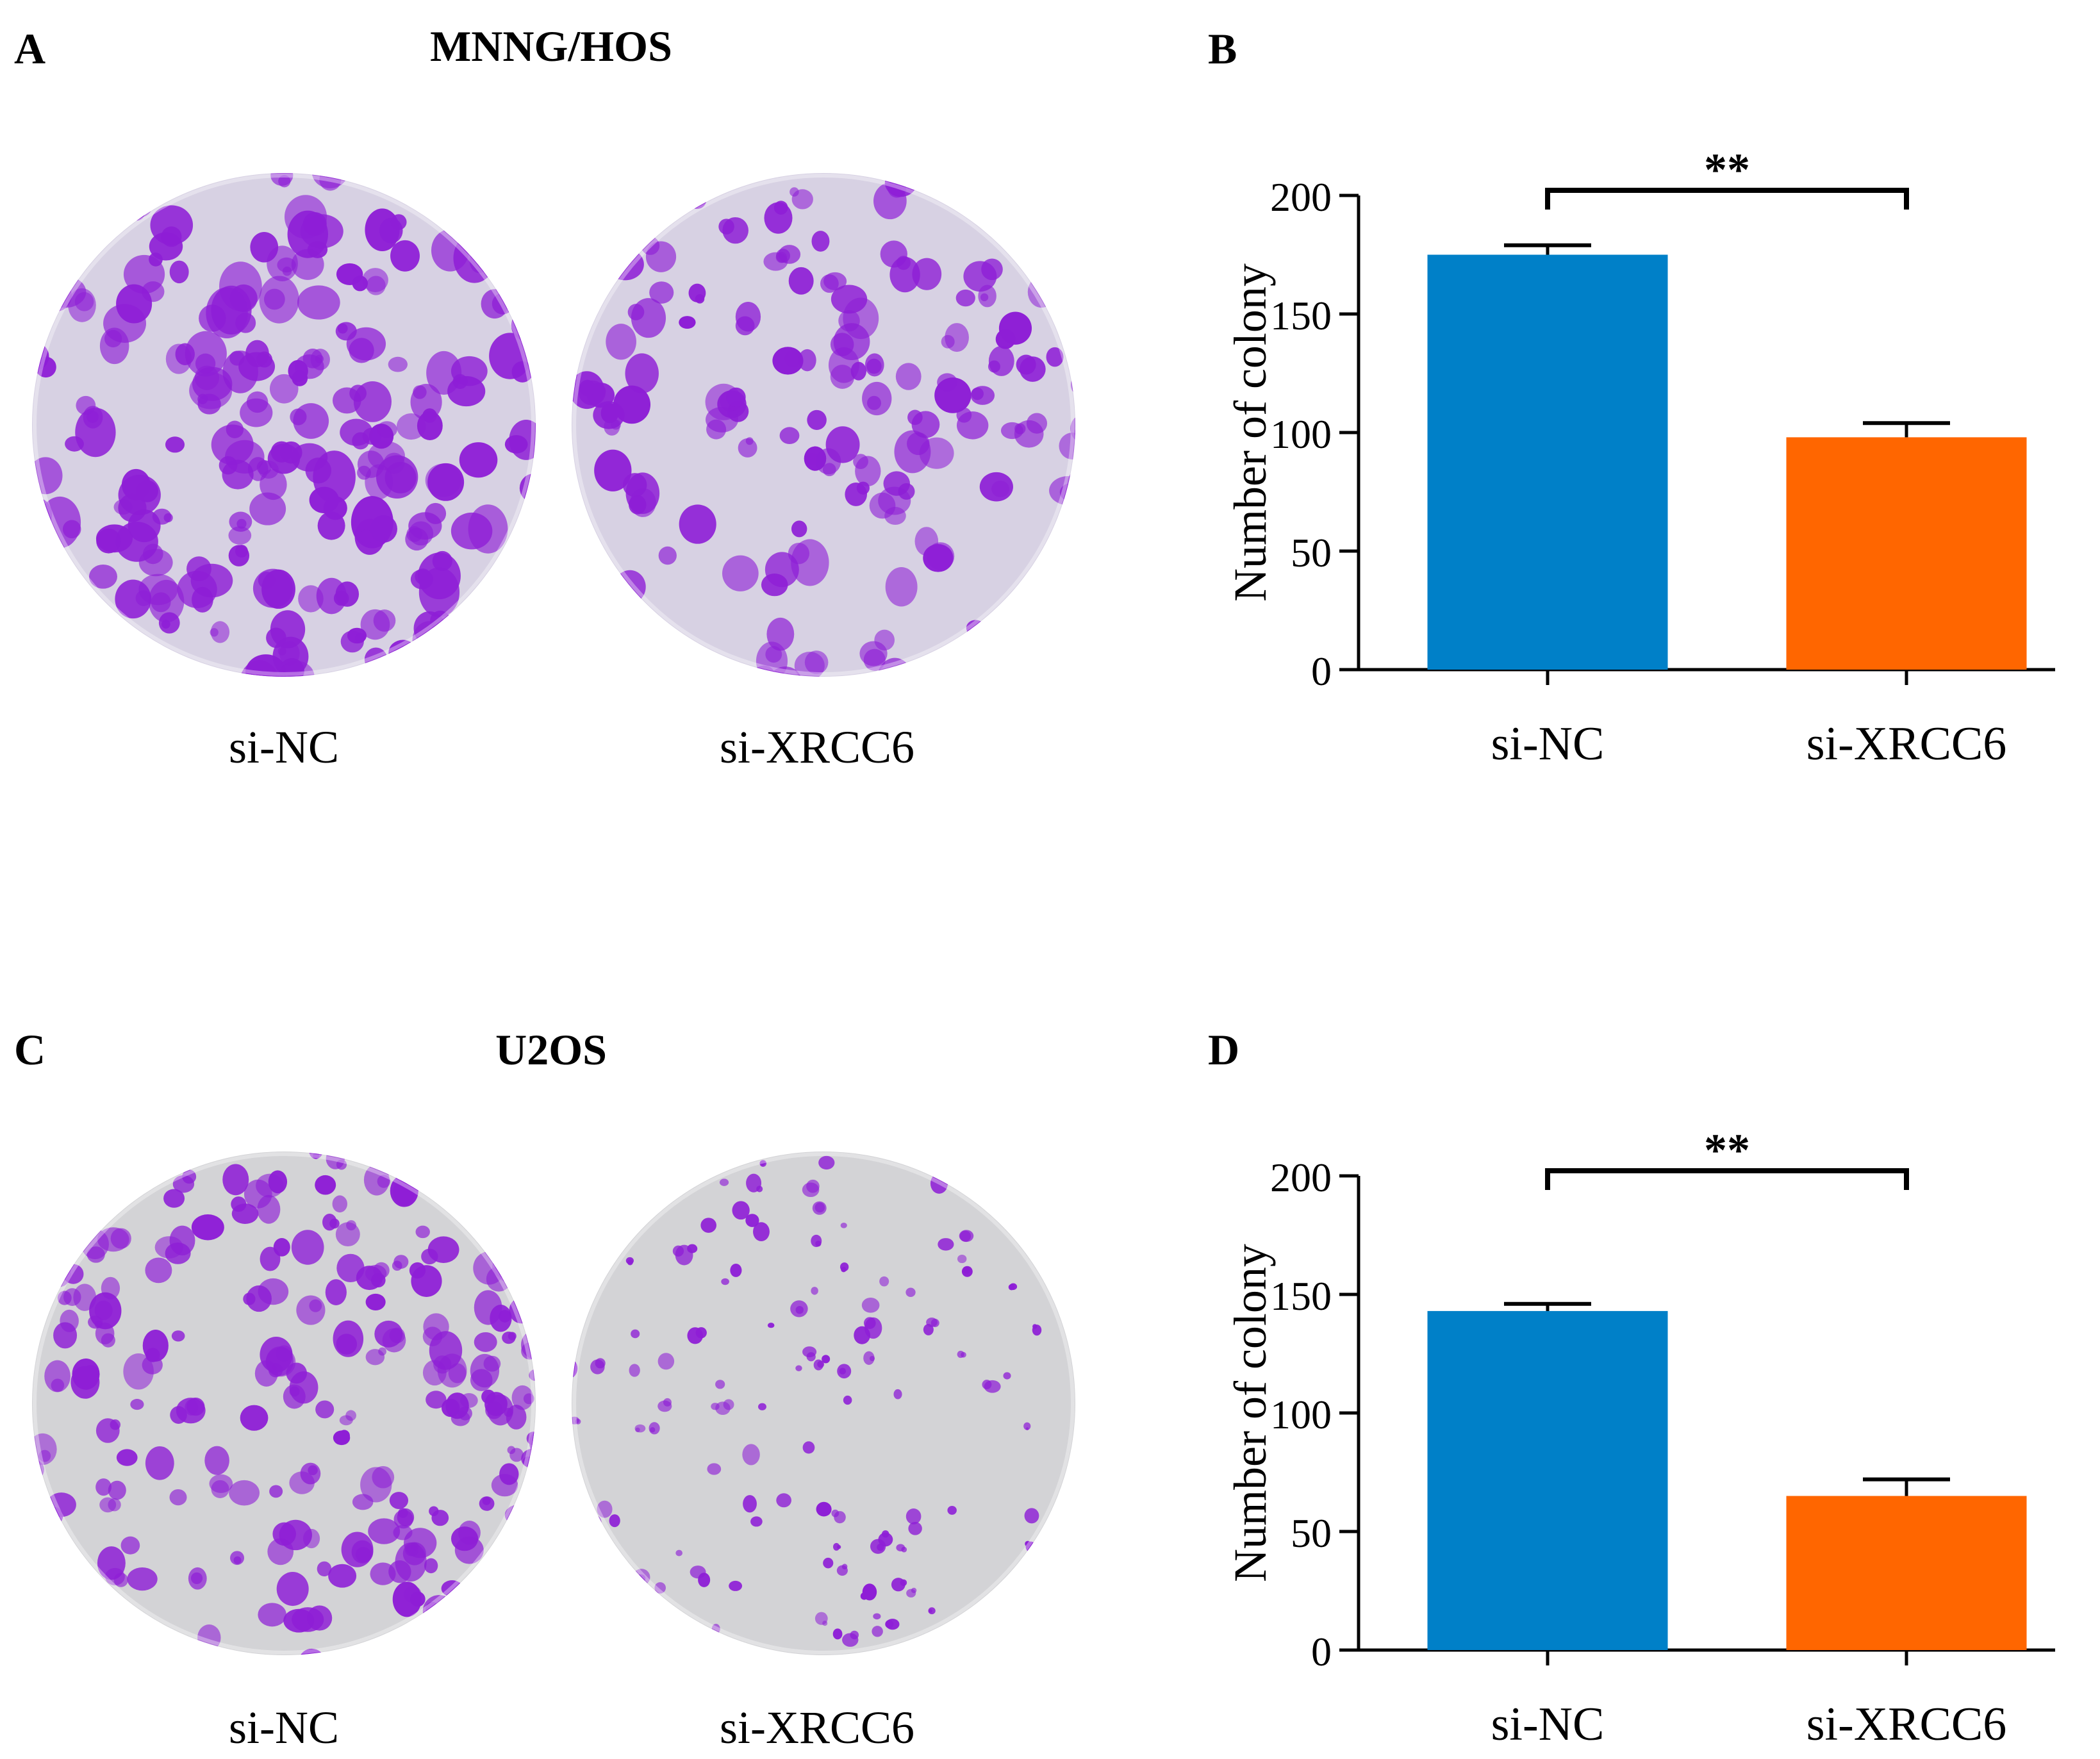 This screenshot has width=2100, height=1759. Describe the element at coordinates (1301, 197) in the screenshot. I see `chart-b-ytick-label: 200` at that location.